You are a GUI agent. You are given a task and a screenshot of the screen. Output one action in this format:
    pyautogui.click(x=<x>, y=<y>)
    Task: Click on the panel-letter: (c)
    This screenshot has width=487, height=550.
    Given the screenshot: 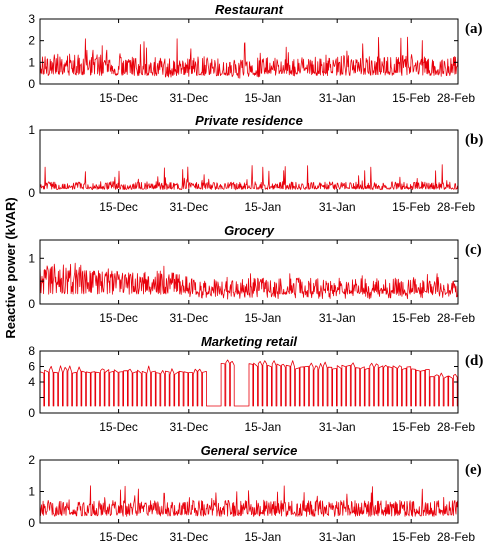 What is the action you would take?
    pyautogui.click(x=473, y=250)
    